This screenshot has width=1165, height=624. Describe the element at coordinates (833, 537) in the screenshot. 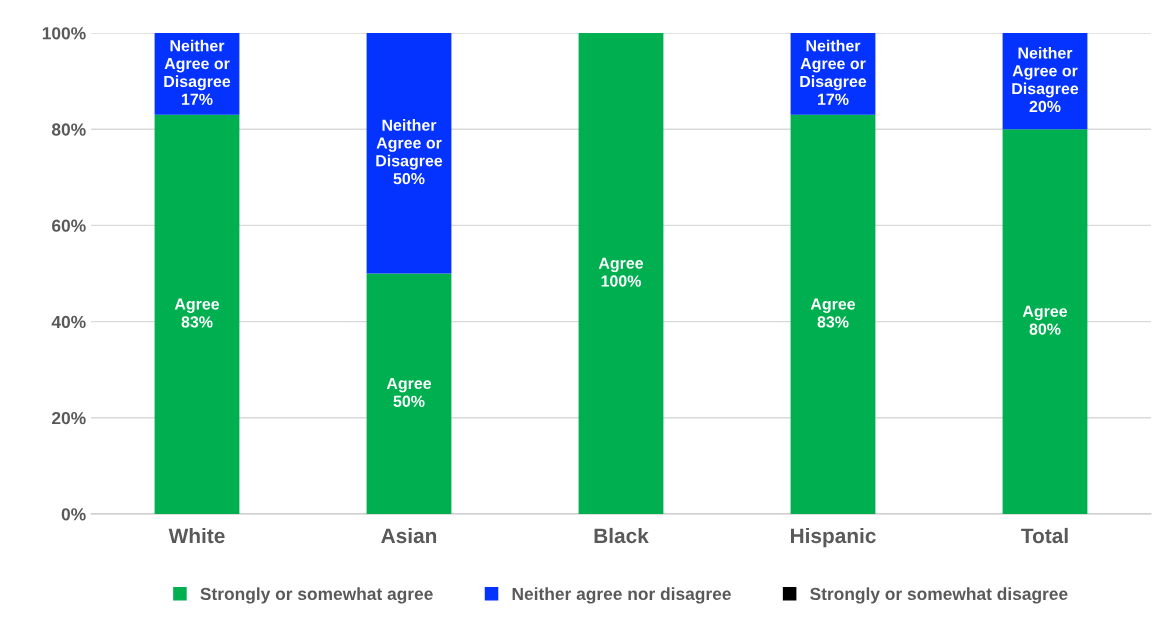

I see `x-tick-label: Hispanic` at that location.